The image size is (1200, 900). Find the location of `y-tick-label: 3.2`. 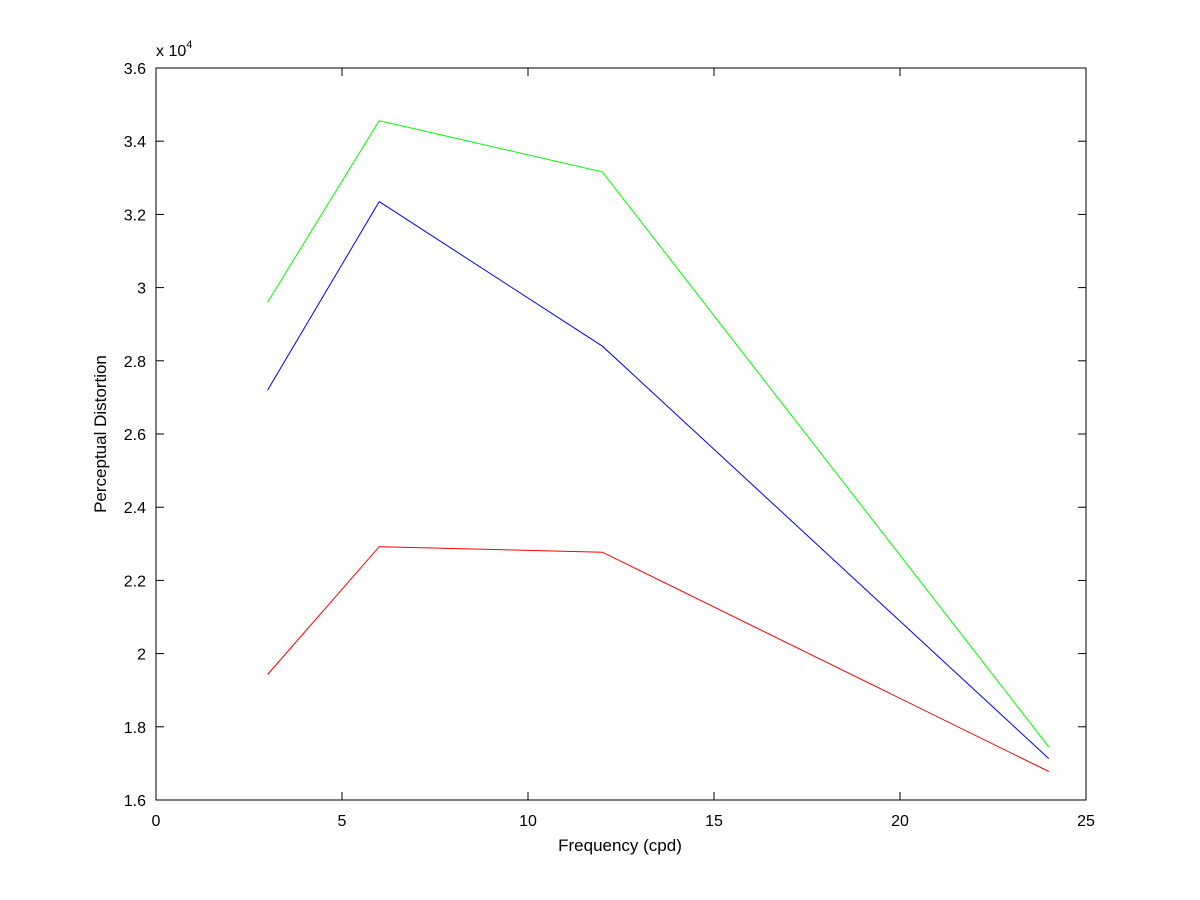

y-tick-label: 3.2 is located at coordinates (135, 215).